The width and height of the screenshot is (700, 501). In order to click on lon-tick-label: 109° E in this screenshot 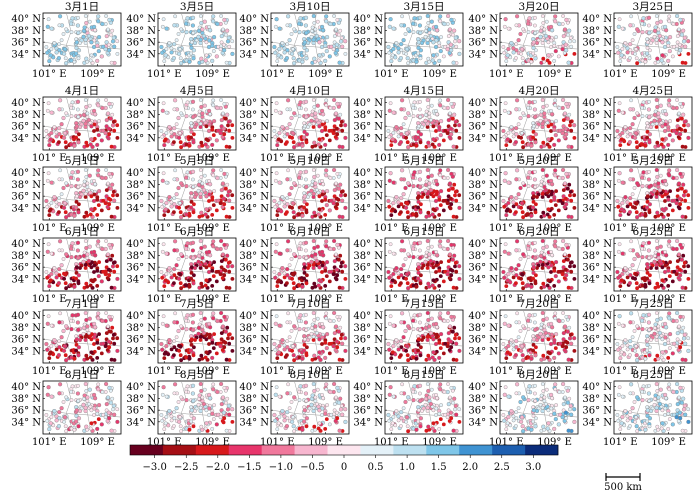, I will do `click(668, 74)`.